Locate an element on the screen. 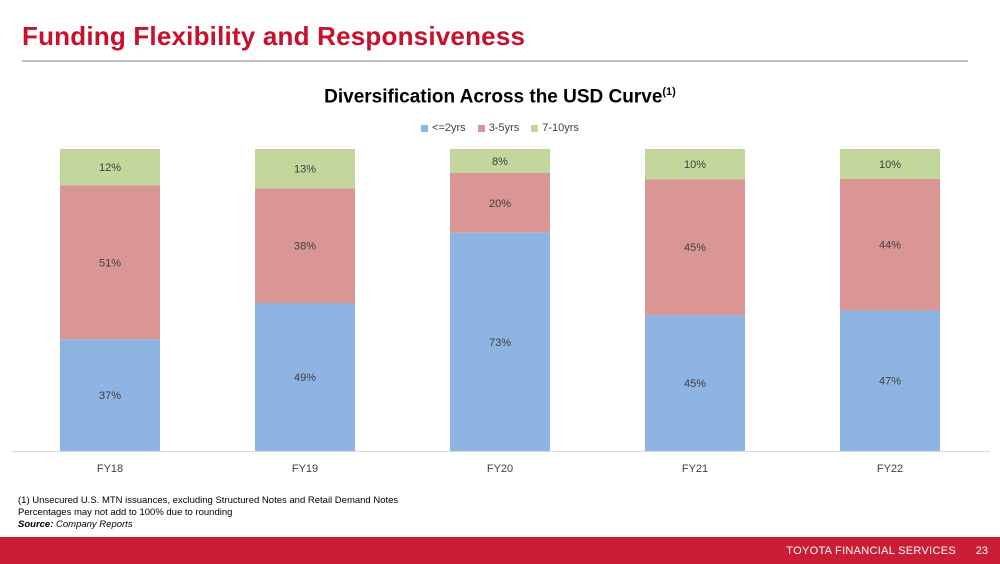 The image size is (1000, 564). bar-fy18-le2yrs is located at coordinates (110, 395).